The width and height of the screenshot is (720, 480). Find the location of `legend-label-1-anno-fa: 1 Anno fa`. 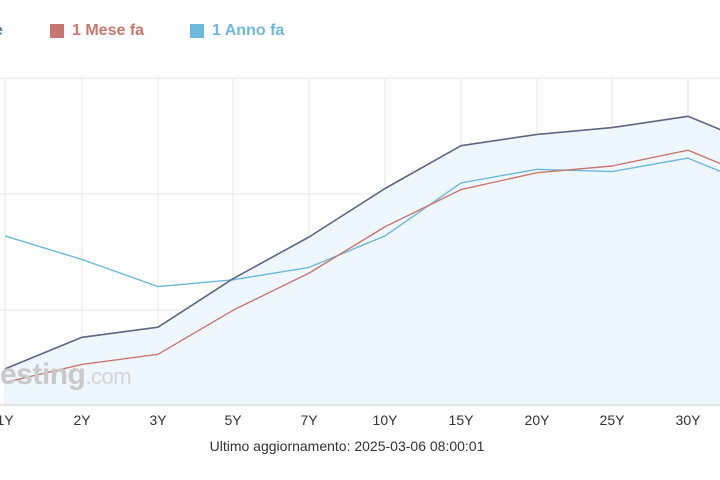

legend-label-1-anno-fa: 1 Anno fa is located at coordinates (248, 30).